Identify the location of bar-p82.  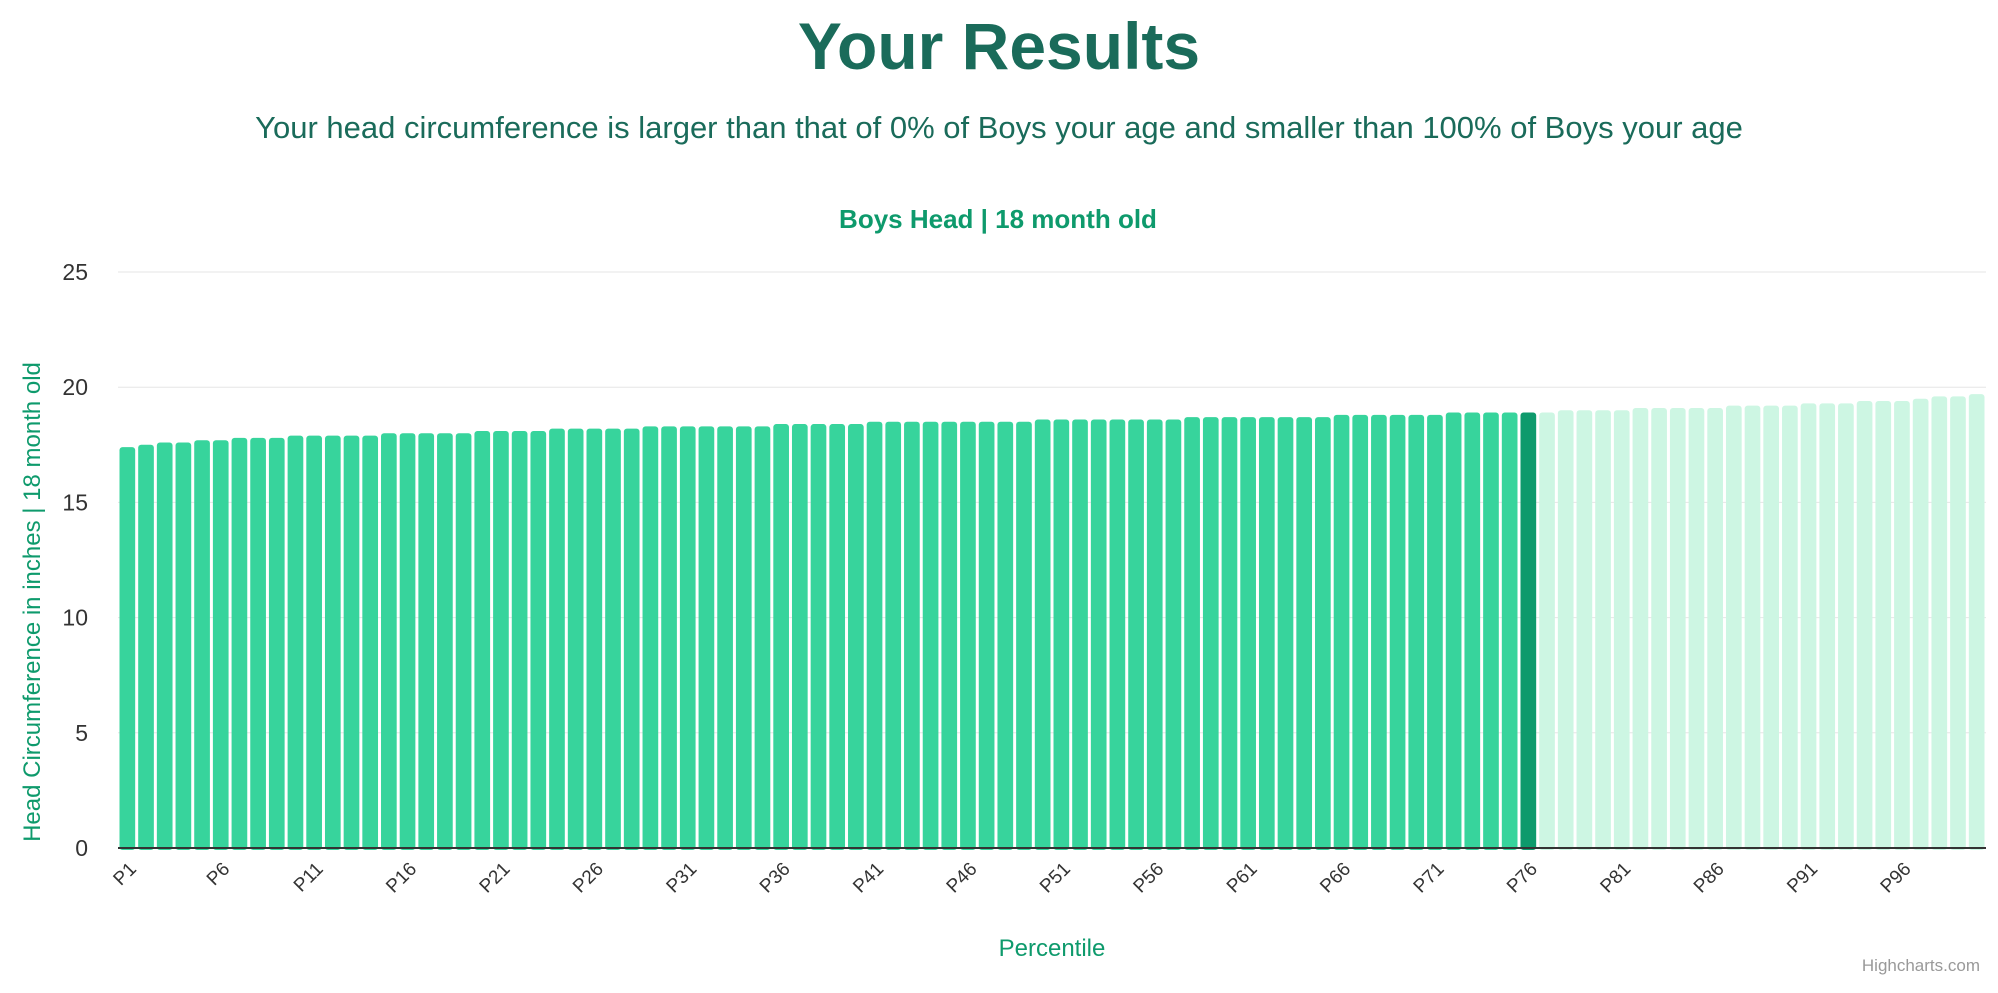
(1640, 628).